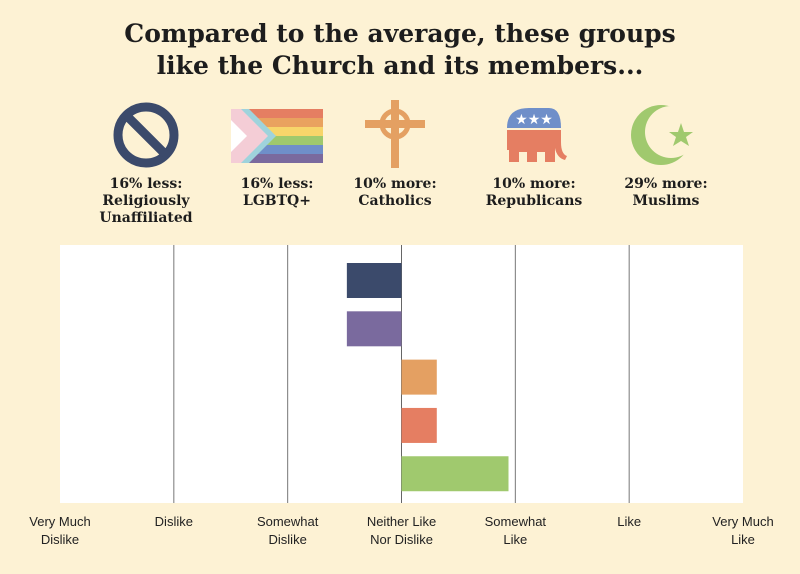  I want to click on group-muslims: 29% more: Muslims, so click(666, 155).